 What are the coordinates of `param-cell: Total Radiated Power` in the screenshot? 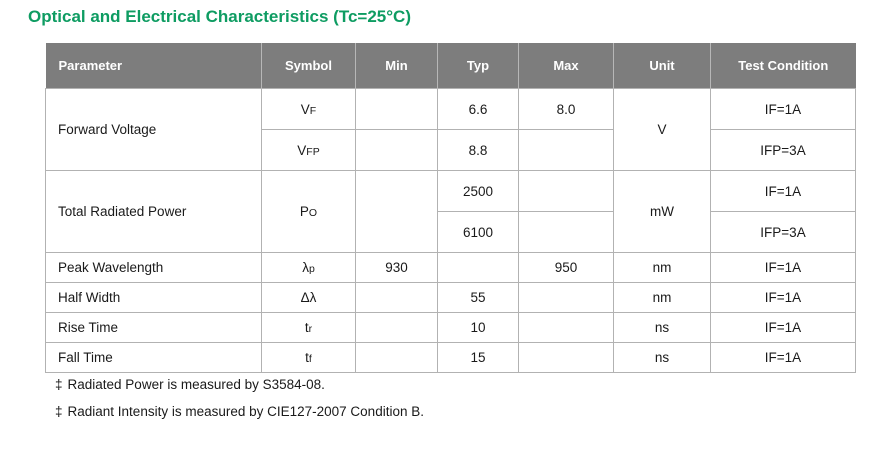 It's located at (153, 211).